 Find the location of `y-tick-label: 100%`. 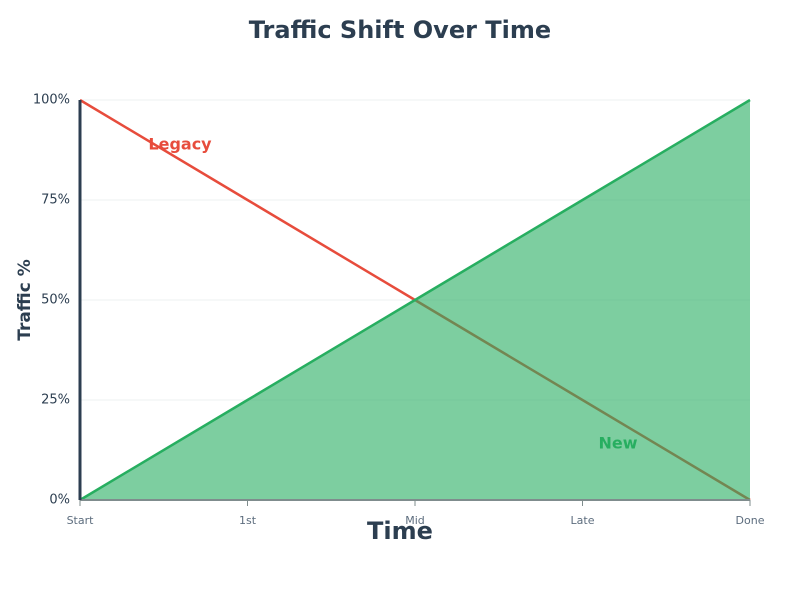

y-tick-label: 100% is located at coordinates (51, 100).